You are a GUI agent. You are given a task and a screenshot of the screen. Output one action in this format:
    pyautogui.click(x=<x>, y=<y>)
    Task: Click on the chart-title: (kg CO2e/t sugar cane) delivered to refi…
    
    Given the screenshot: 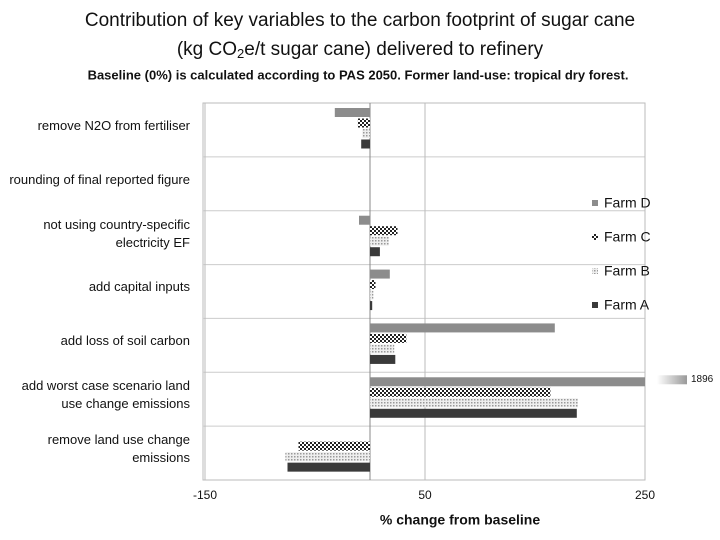 What is the action you would take?
    pyautogui.click(x=360, y=50)
    